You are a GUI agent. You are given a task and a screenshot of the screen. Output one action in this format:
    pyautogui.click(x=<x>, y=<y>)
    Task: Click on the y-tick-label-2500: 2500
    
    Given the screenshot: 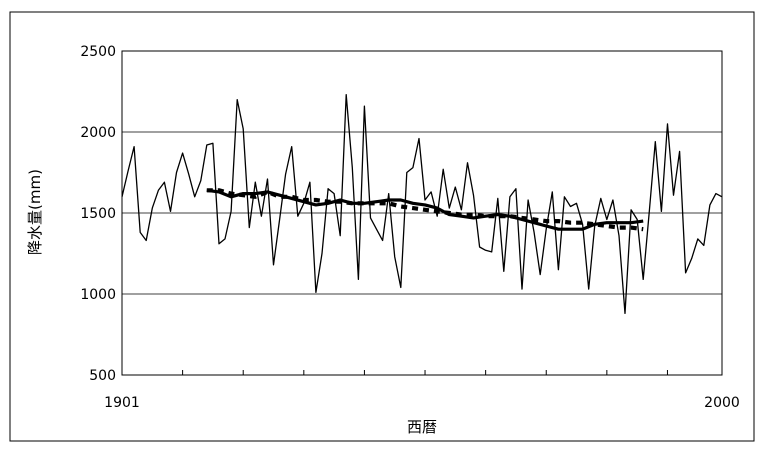 What is the action you would take?
    pyautogui.click(x=98, y=52)
    